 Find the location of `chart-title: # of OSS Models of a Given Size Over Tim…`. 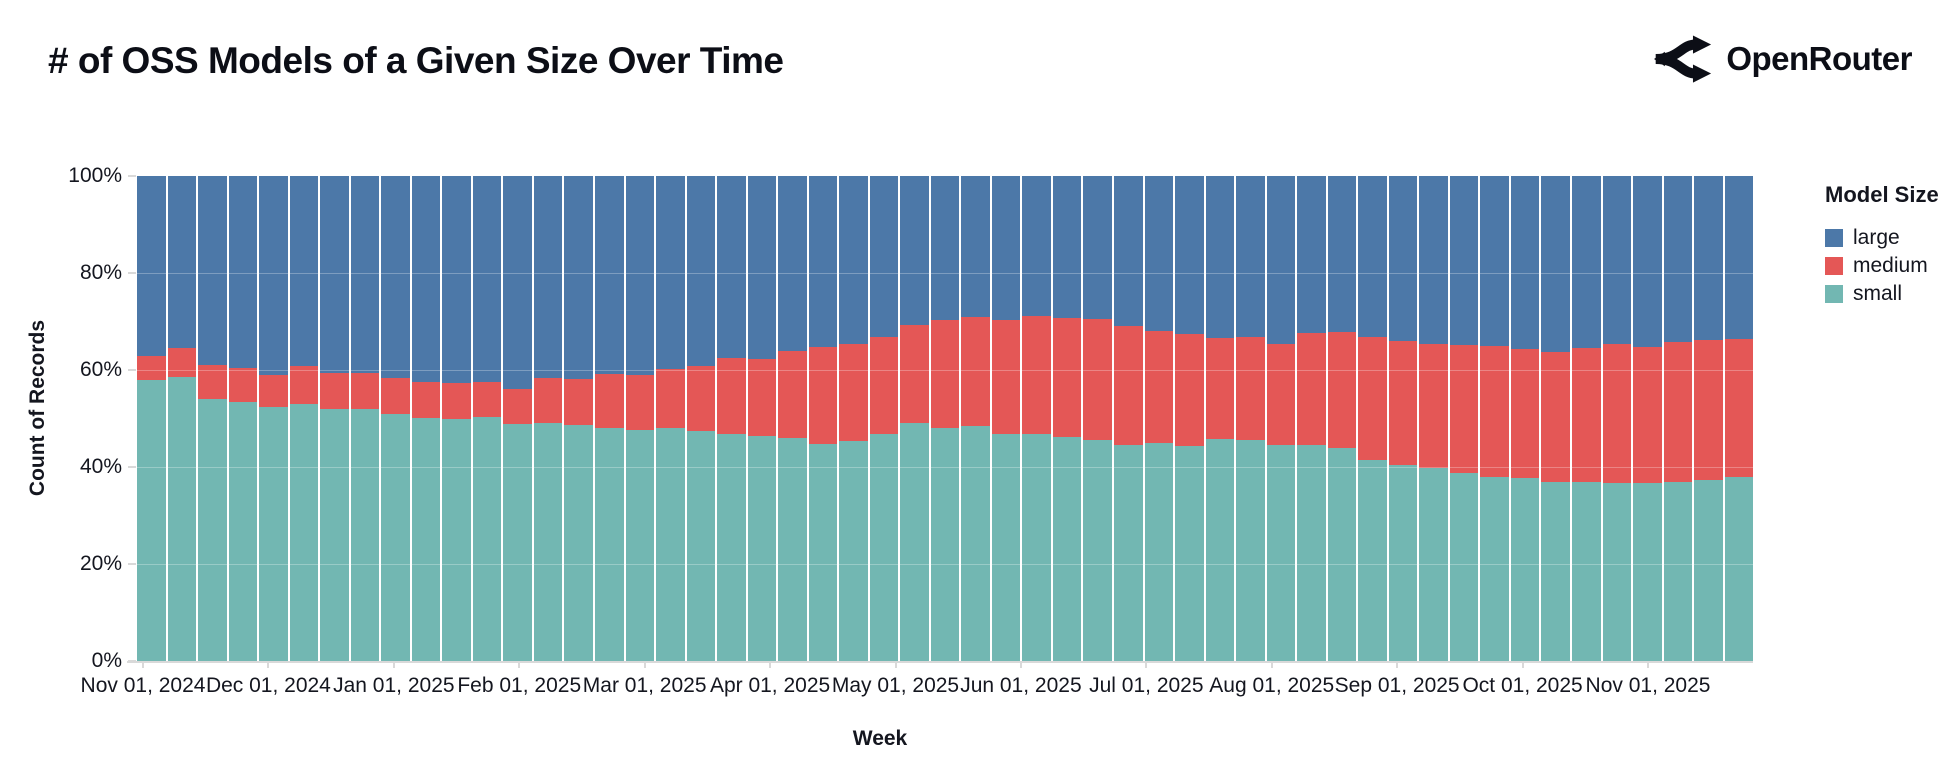

chart-title: # of OSS Models of a Given Size Over Tim… is located at coordinates (416, 60).